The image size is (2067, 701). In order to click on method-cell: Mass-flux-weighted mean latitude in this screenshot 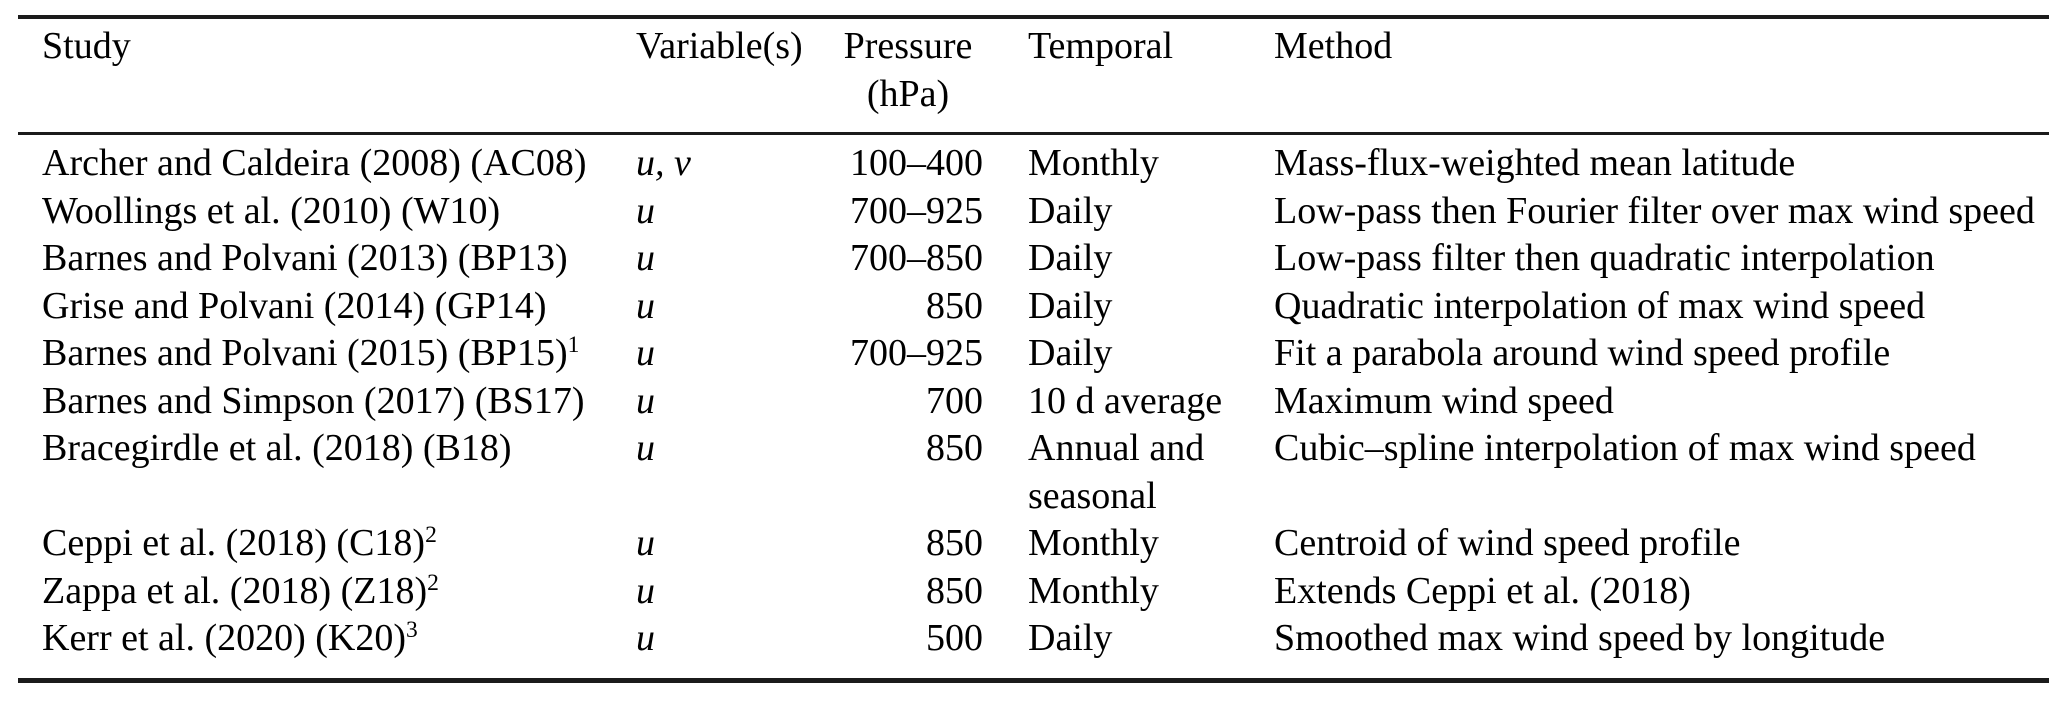, I will do `click(1535, 163)`.